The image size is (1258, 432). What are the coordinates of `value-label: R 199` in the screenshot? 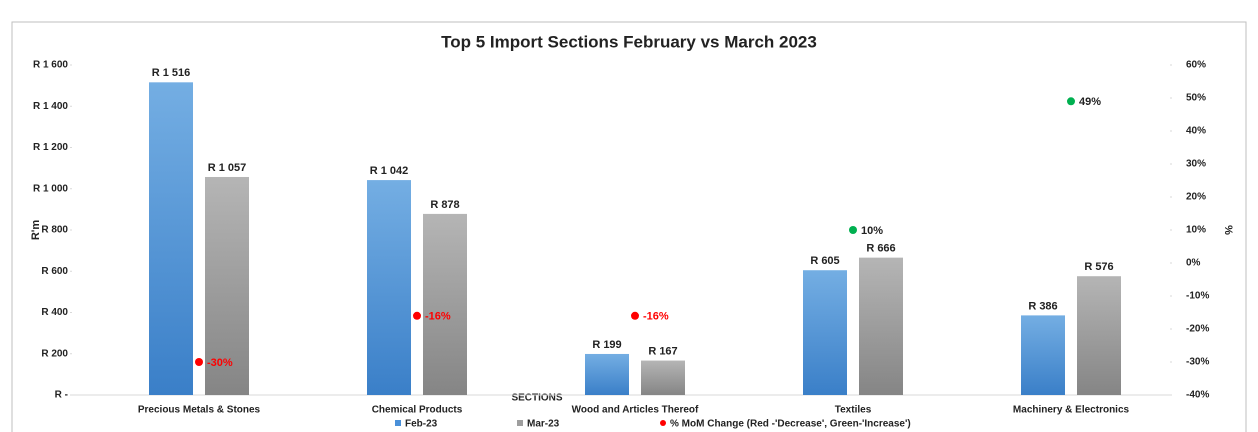 It's located at (606, 345).